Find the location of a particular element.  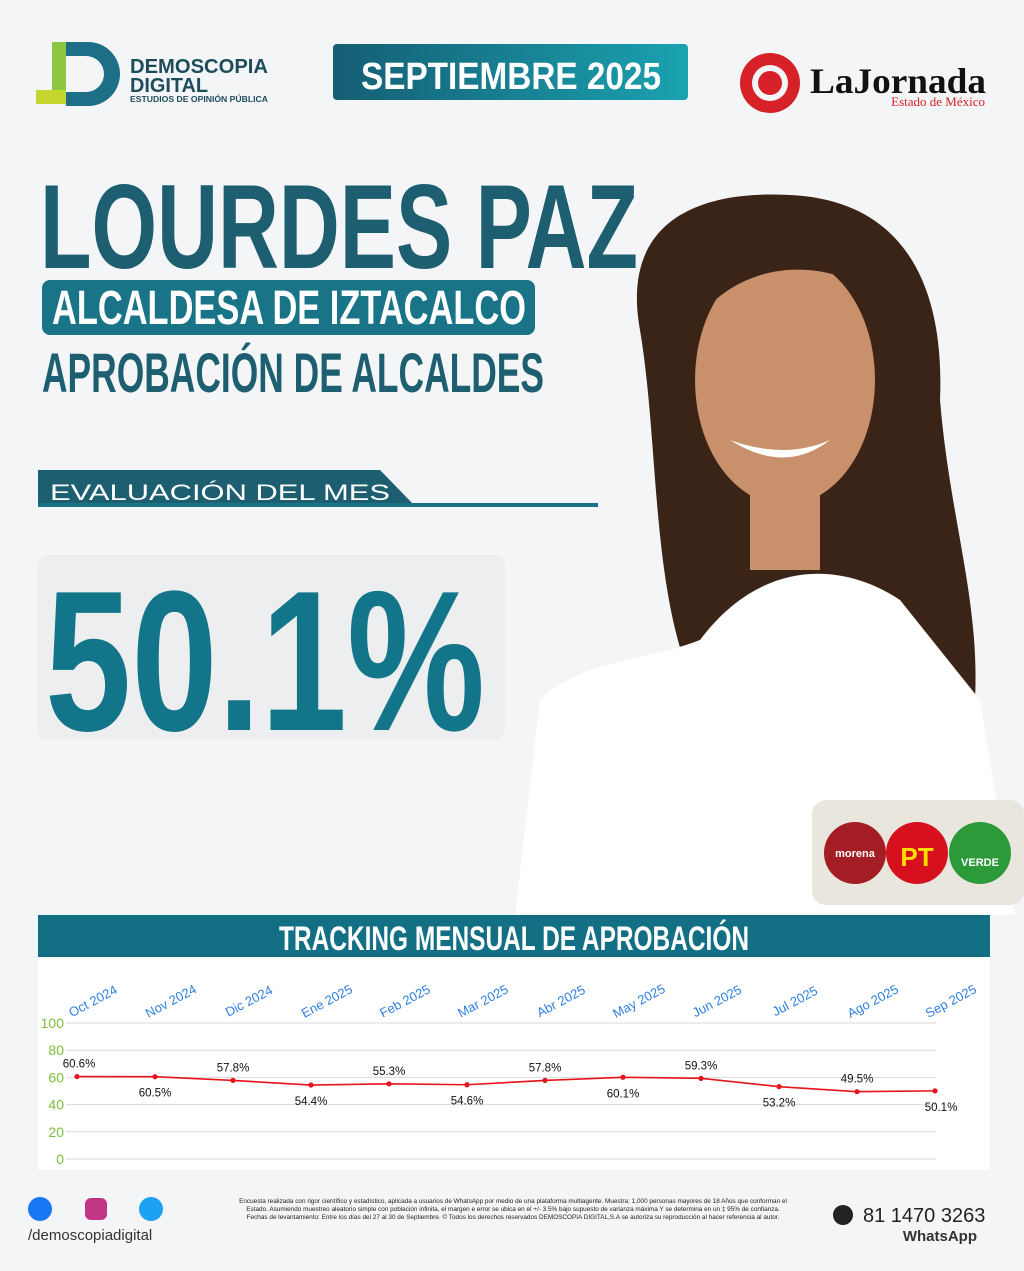

role: ALCALDESA DE IZTACALCO is located at coordinates (289, 308).